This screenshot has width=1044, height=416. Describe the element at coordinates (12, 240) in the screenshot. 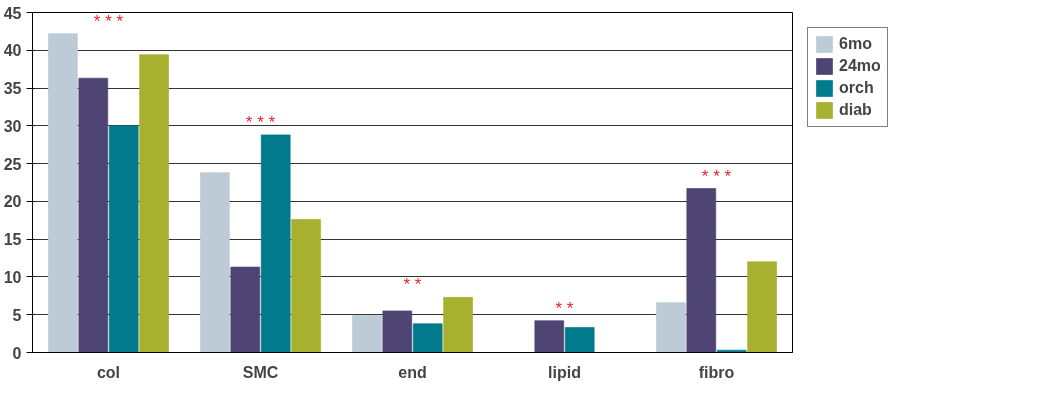

I see `y-tick-label: 15` at that location.